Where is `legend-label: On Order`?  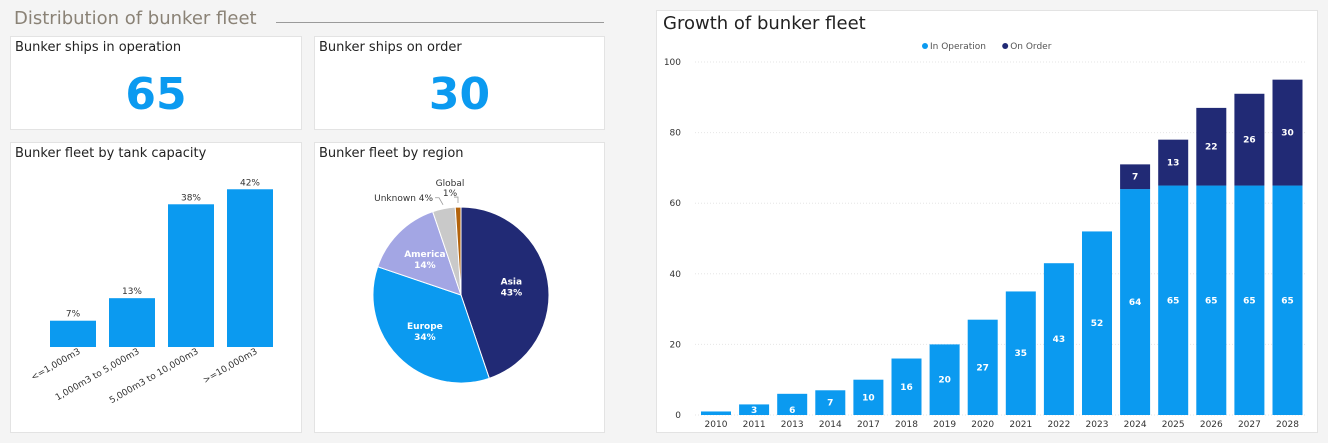 legend-label: On Order is located at coordinates (1031, 47).